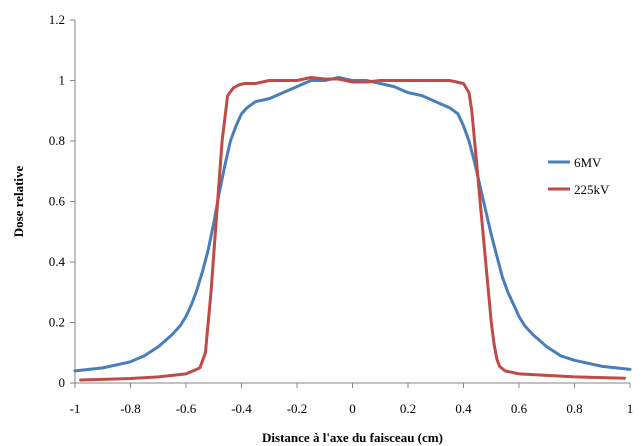  What do you see at coordinates (592, 189) in the screenshot?
I see `legend-label-225kv: 225kV` at bounding box center [592, 189].